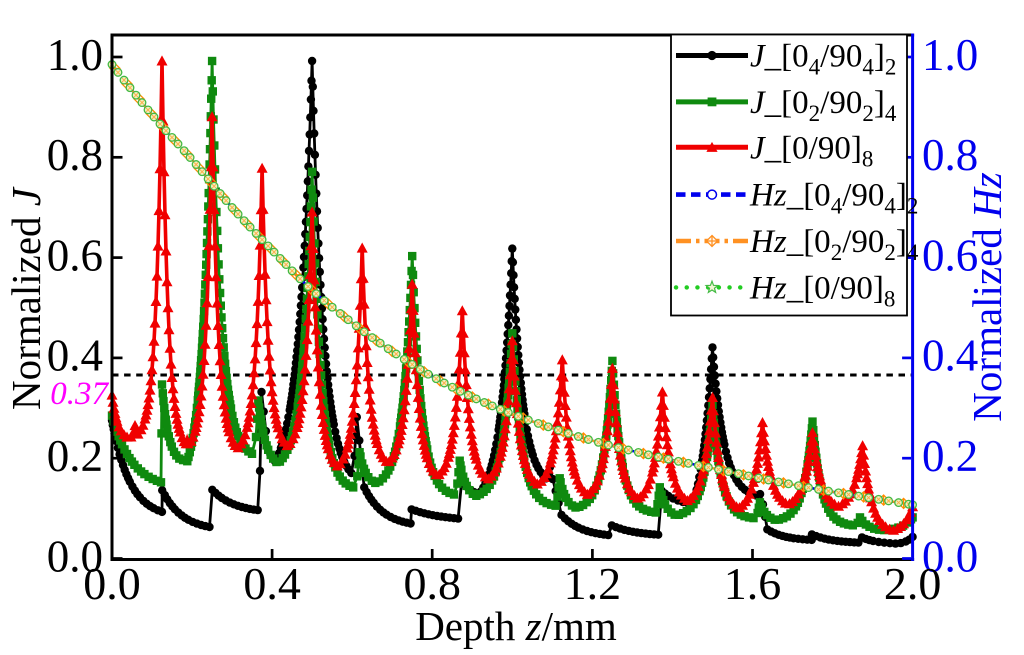  What do you see at coordinates (822, 290) in the screenshot?
I see `svg-text: Hz_[0/90]8` at bounding box center [822, 290].